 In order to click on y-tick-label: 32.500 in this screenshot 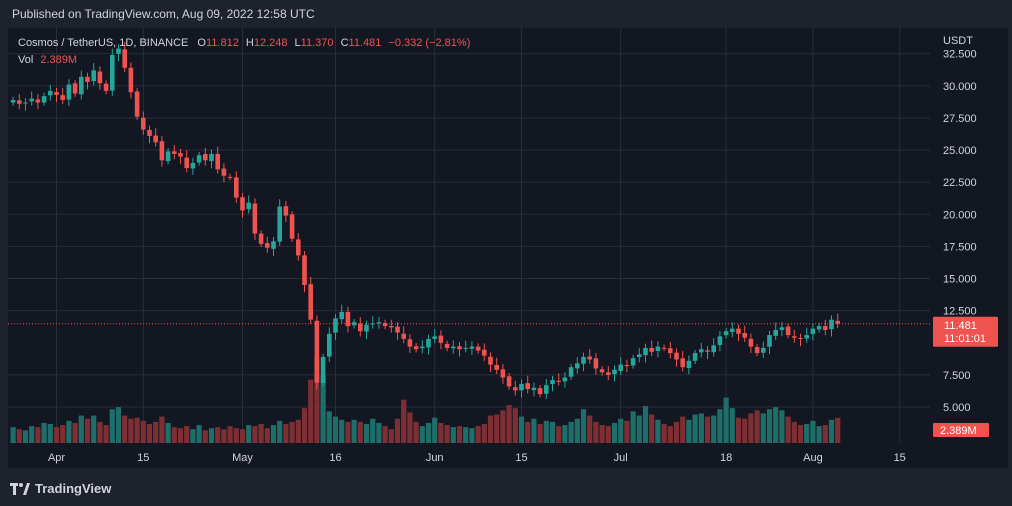, I will do `click(960, 55)`.